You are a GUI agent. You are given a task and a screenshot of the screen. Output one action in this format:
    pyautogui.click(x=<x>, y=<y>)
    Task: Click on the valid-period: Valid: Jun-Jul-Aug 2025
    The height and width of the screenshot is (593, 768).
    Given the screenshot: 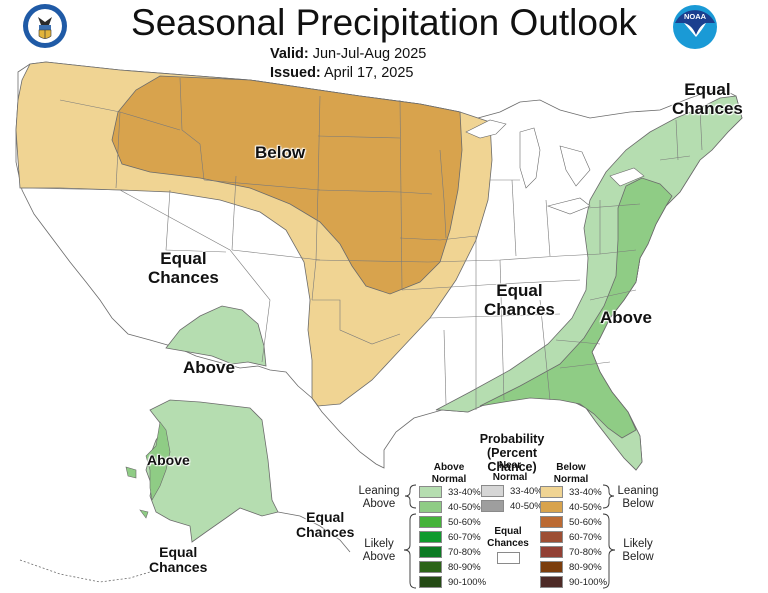 What is the action you would take?
    pyautogui.click(x=348, y=54)
    